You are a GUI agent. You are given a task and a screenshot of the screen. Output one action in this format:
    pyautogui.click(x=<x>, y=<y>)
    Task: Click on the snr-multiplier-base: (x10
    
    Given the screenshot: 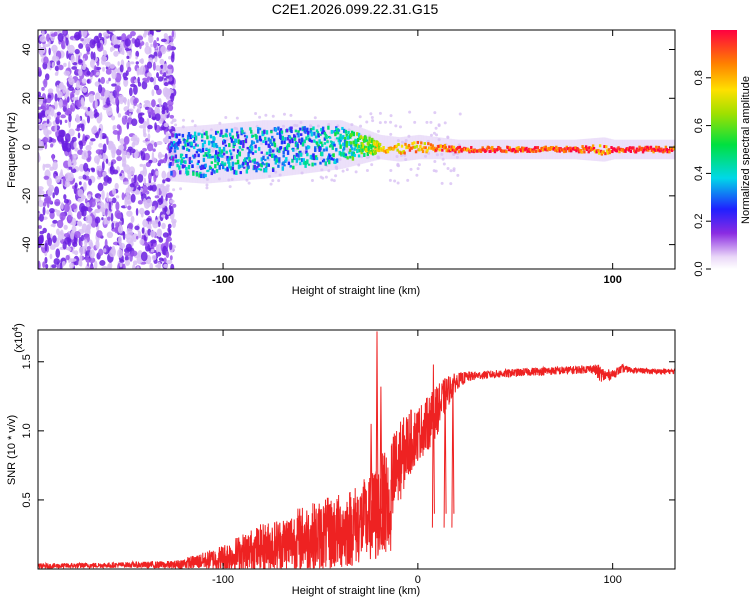 What is the action you would take?
    pyautogui.click(x=19, y=341)
    